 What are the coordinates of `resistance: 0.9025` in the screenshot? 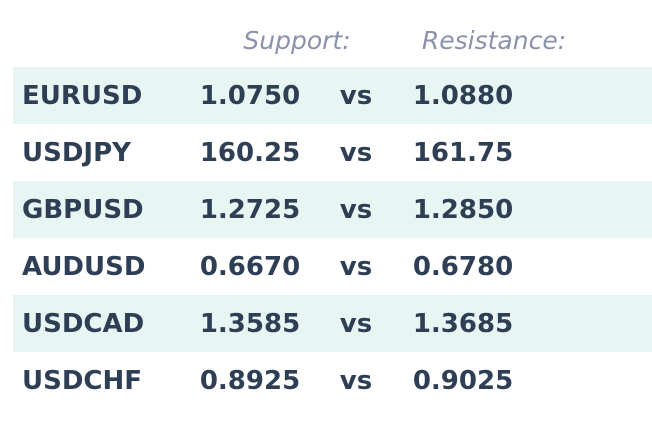 It's located at (463, 380).